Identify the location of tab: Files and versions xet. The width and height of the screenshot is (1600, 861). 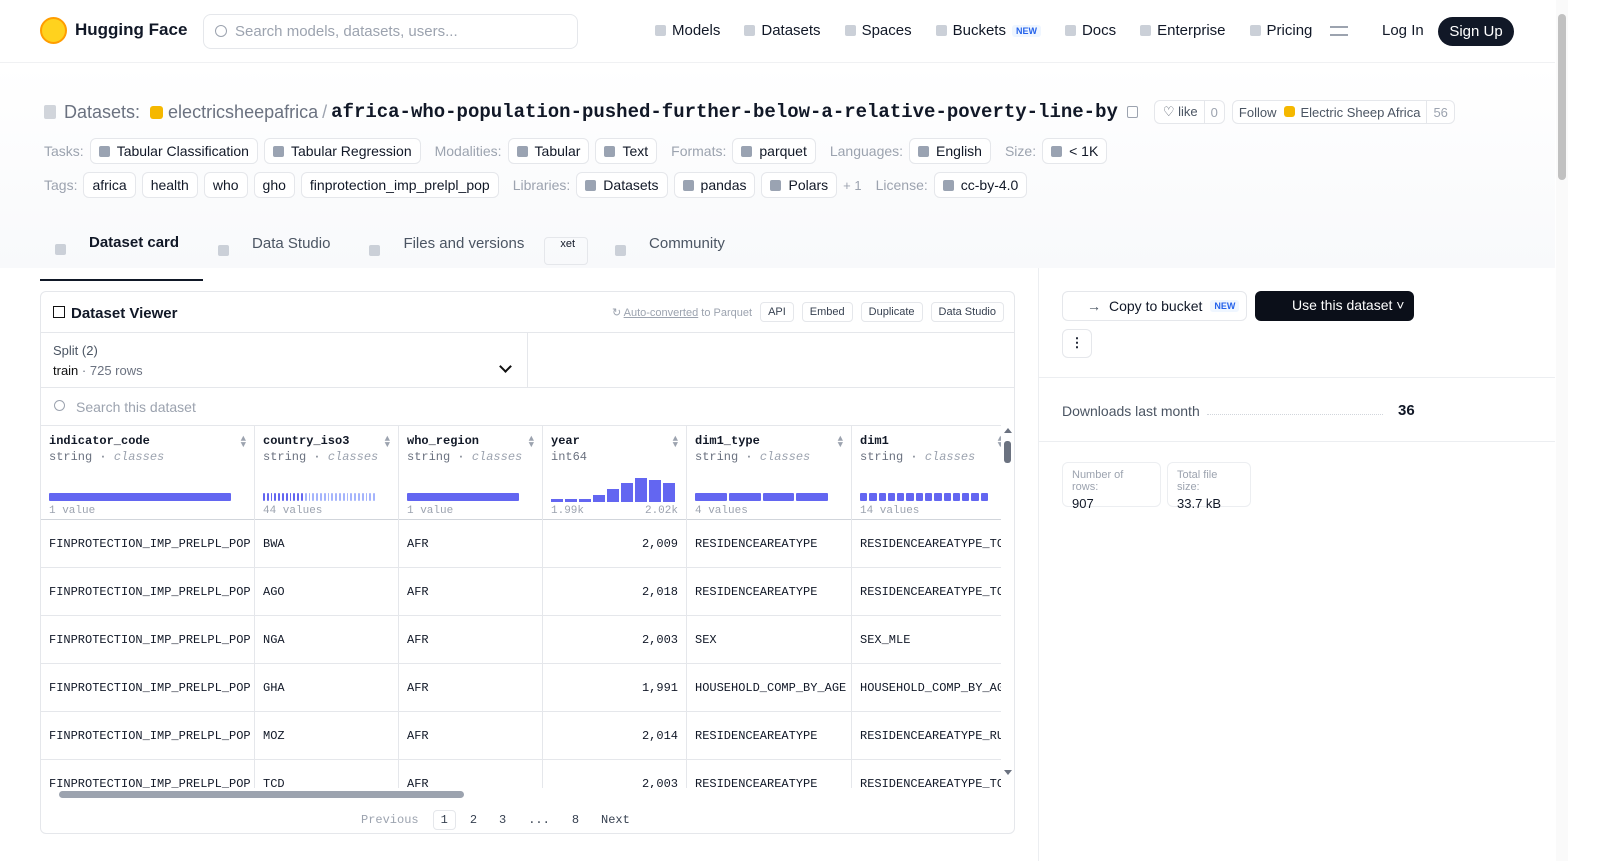
(477, 257).